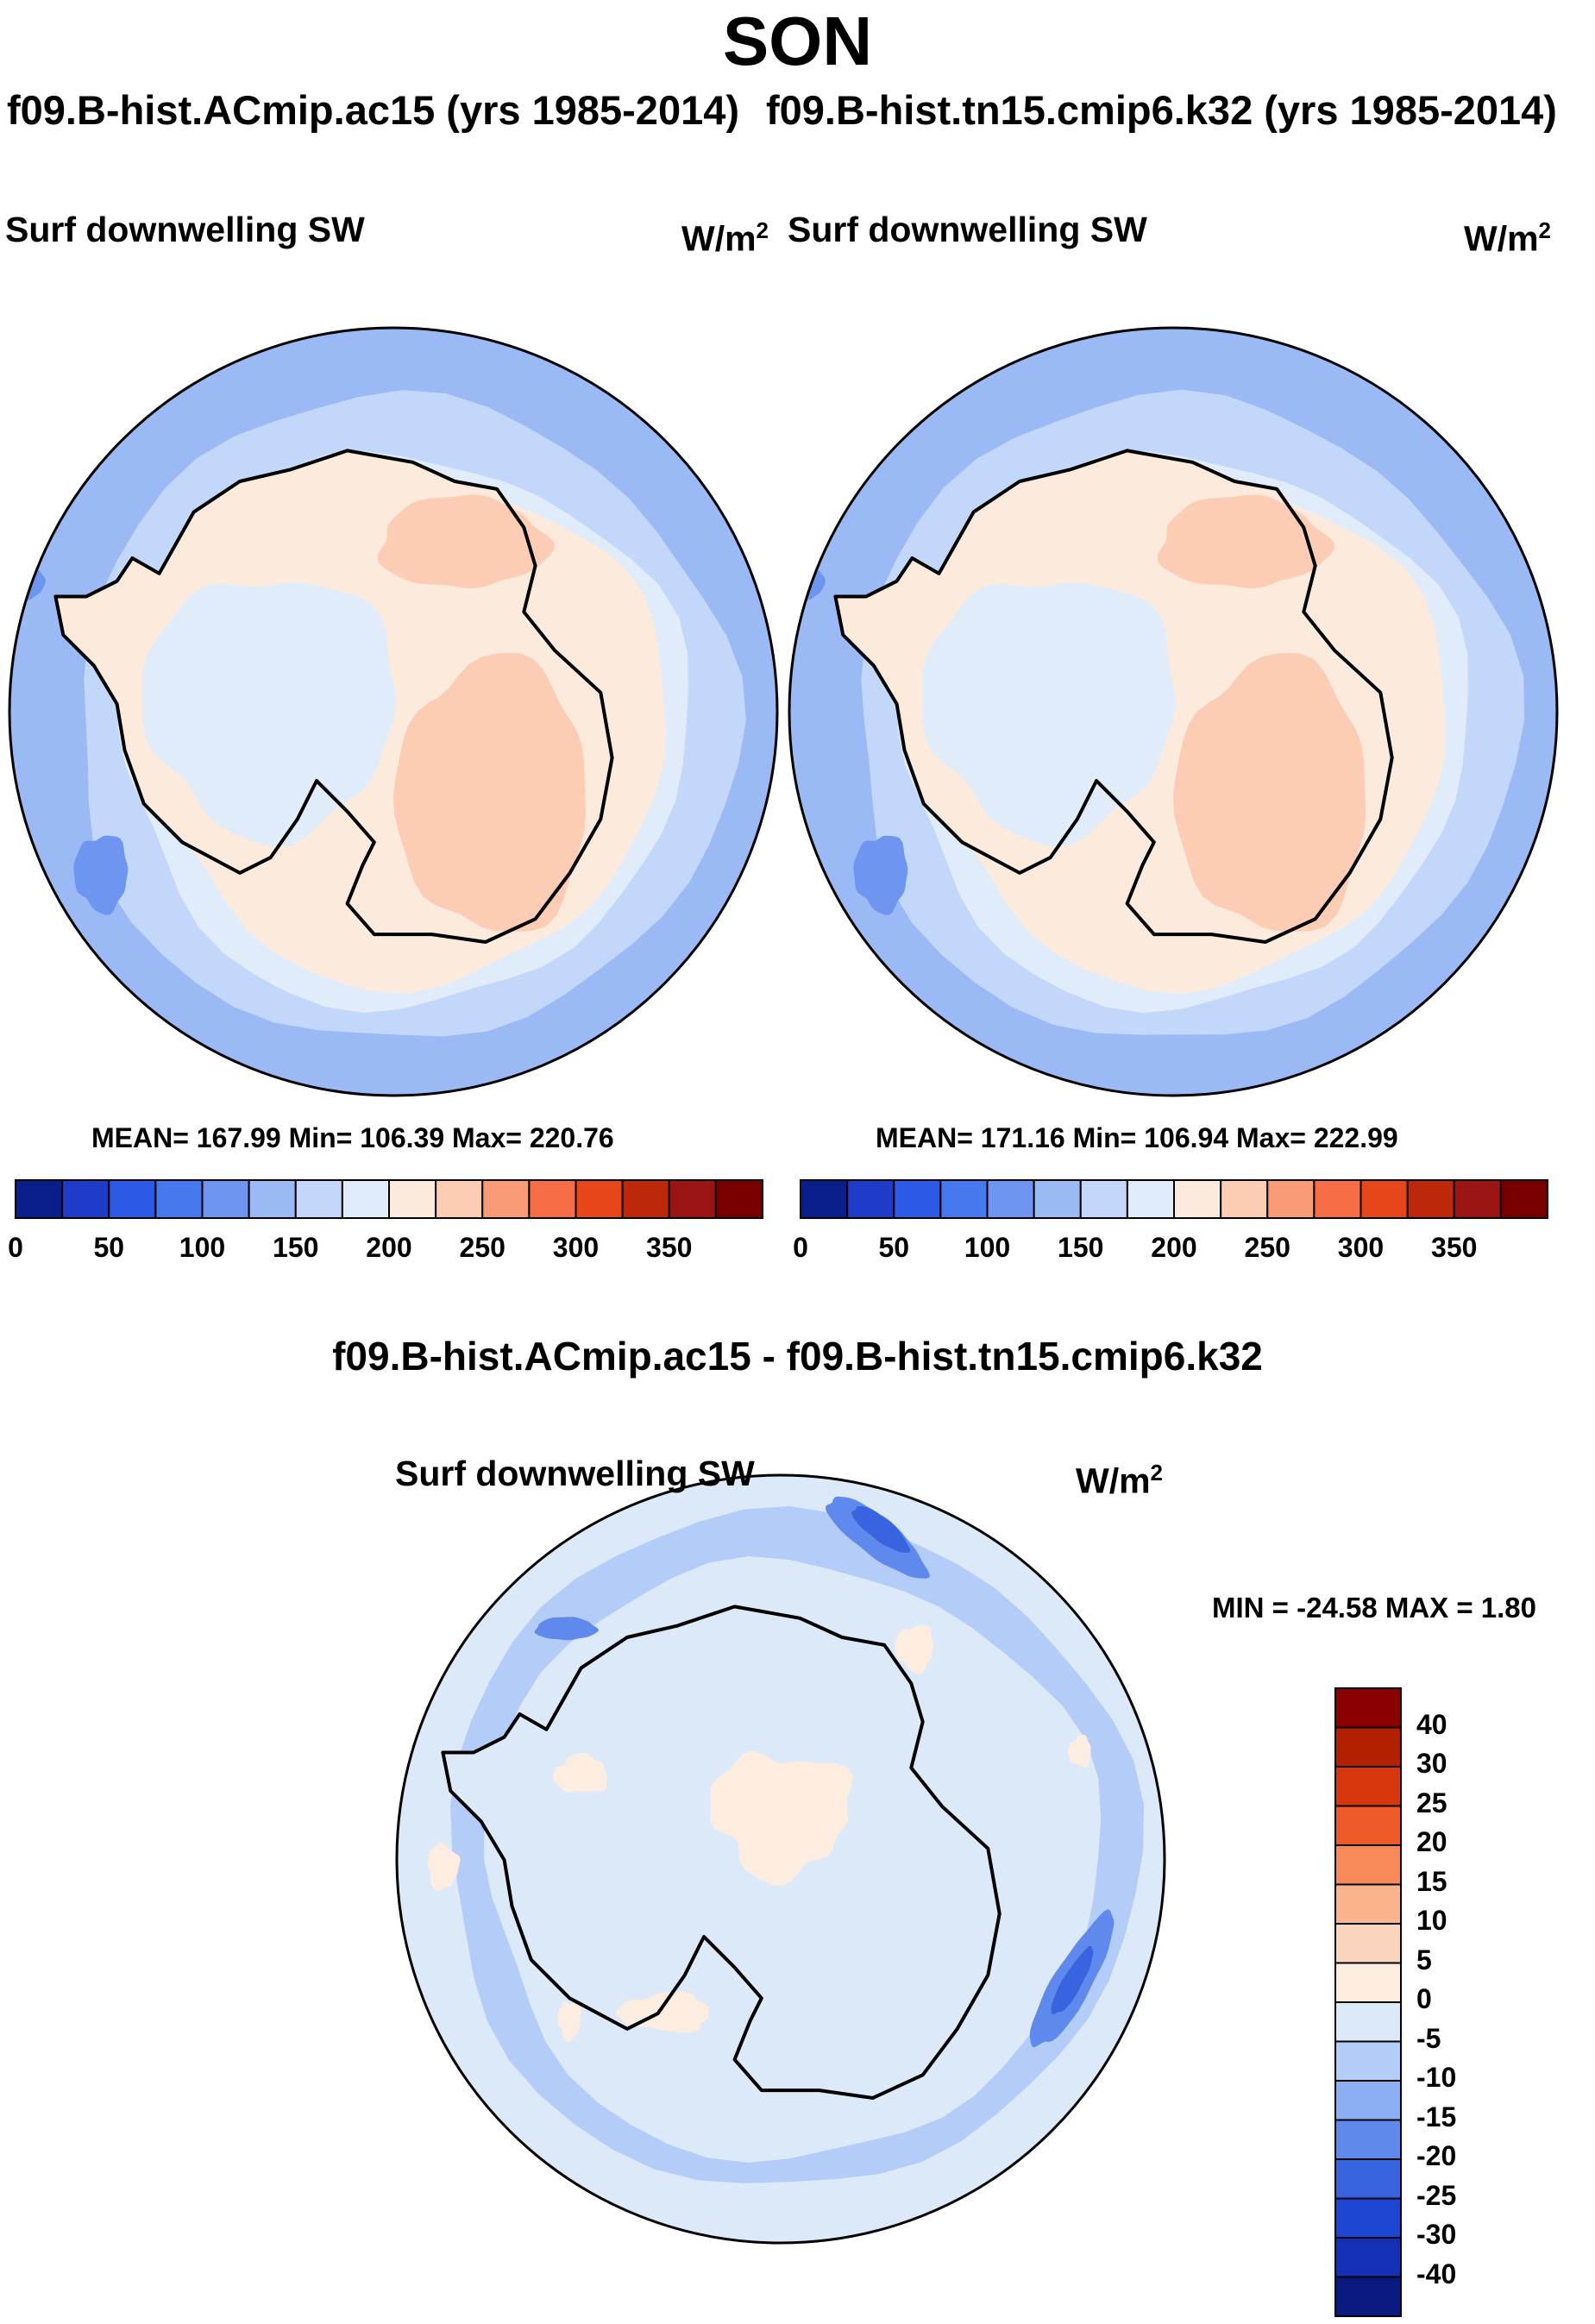 This screenshot has width=1595, height=2324. What do you see at coordinates (967, 230) in the screenshot?
I see `panel2-variable: Surf downwelling SW` at bounding box center [967, 230].